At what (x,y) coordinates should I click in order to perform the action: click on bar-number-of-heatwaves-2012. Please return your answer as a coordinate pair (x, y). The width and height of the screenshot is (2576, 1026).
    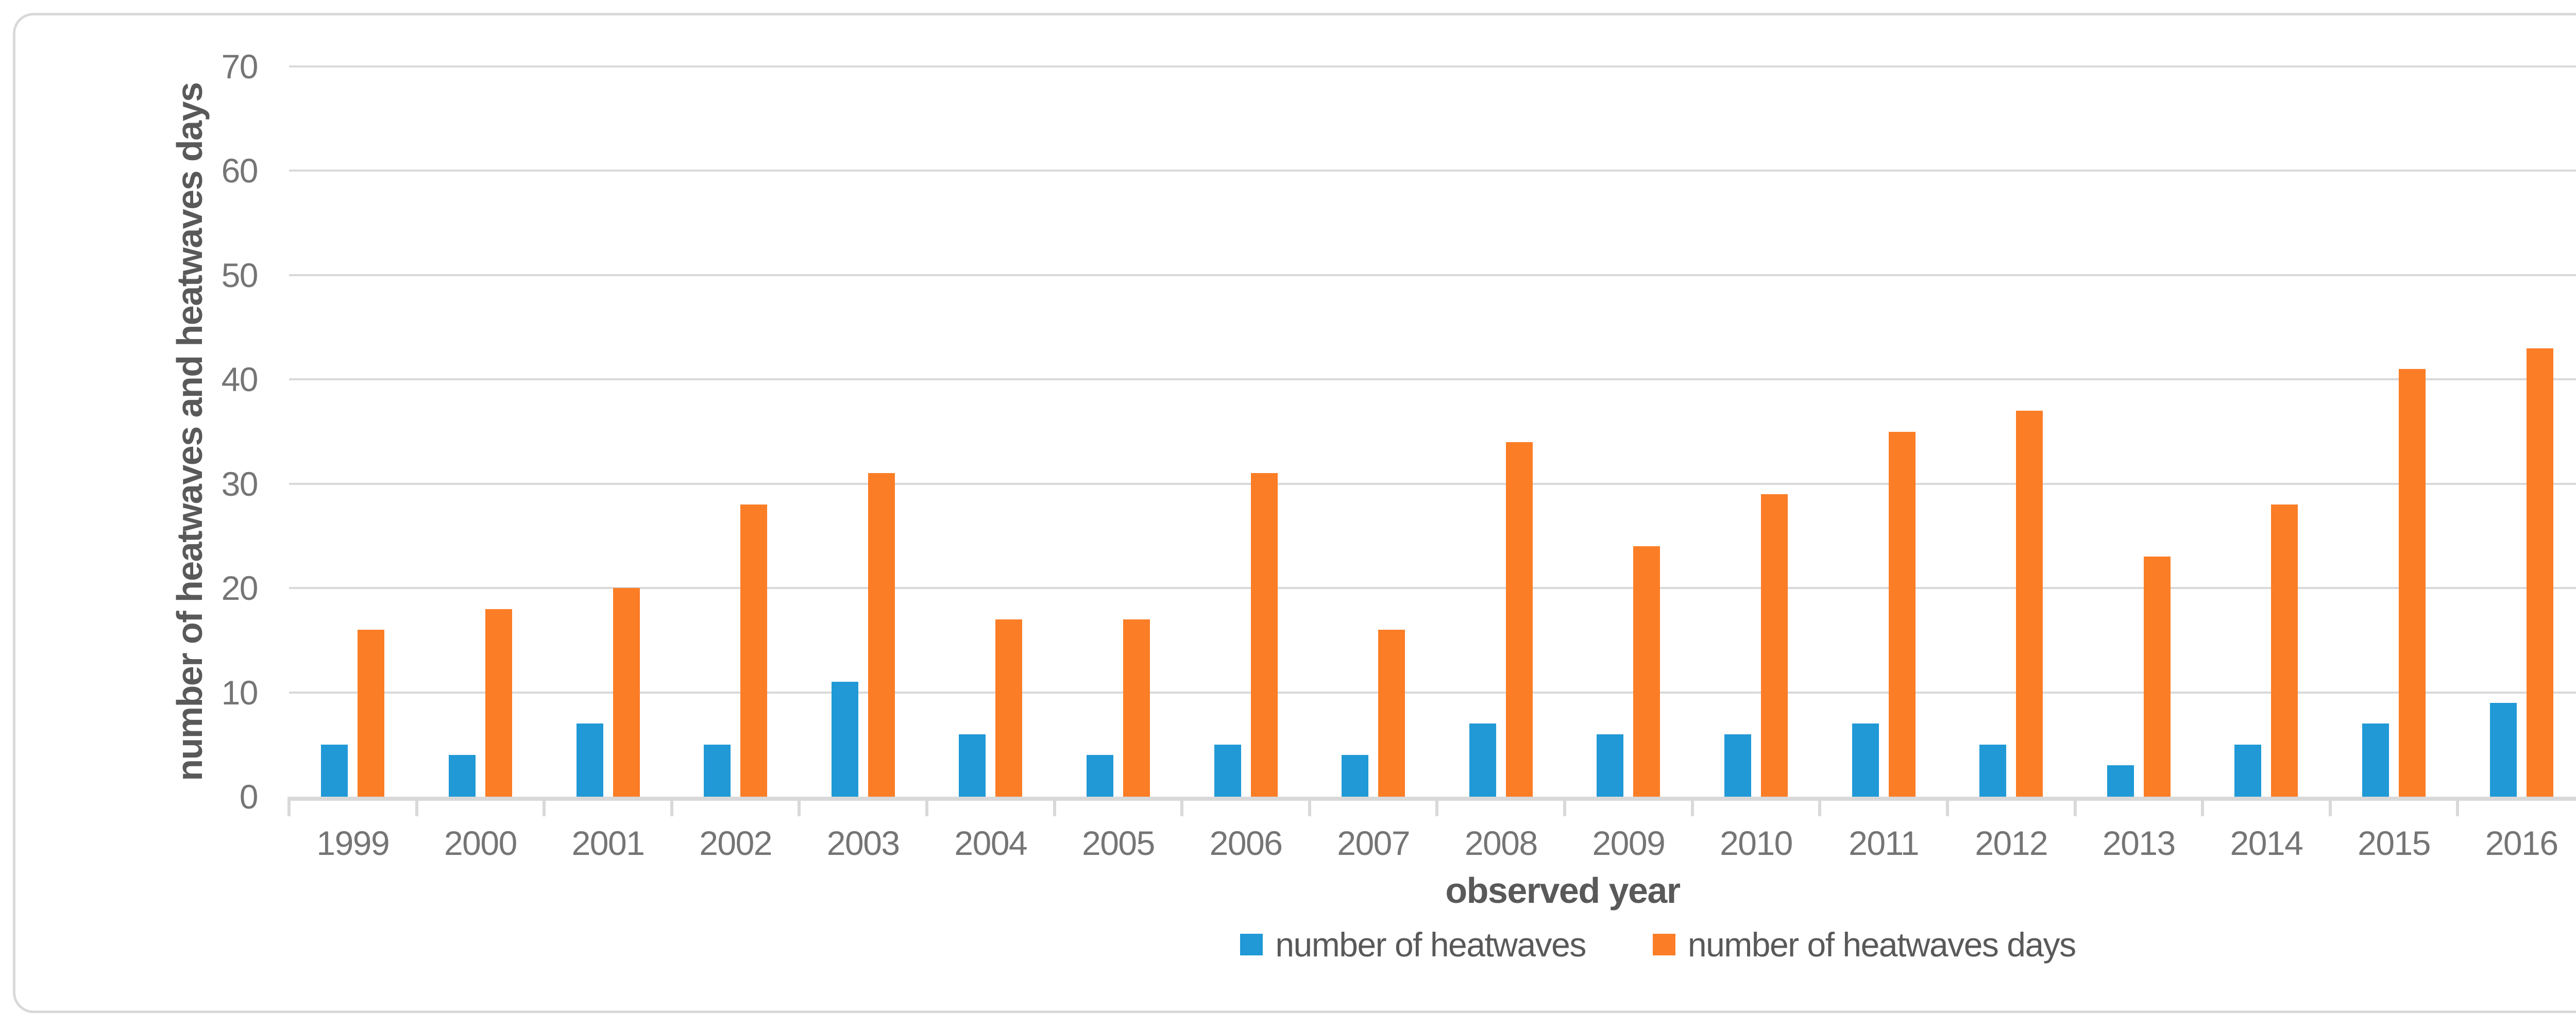
    Looking at the image, I should click on (1993, 770).